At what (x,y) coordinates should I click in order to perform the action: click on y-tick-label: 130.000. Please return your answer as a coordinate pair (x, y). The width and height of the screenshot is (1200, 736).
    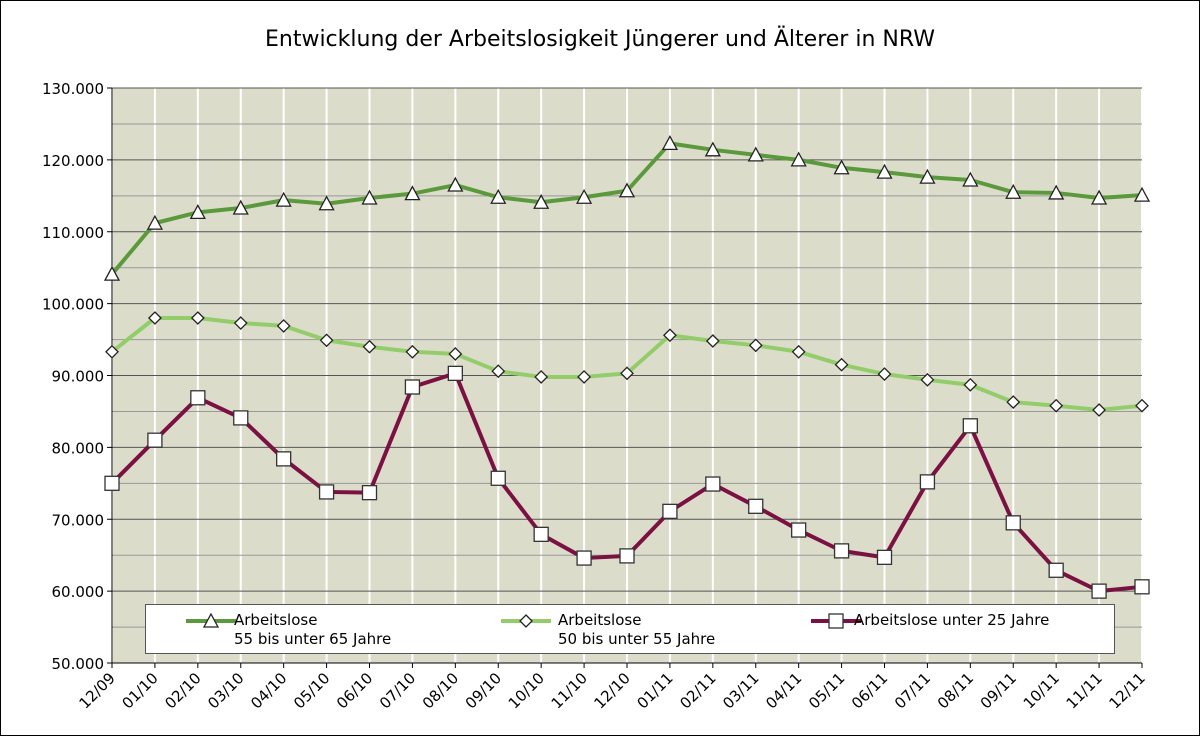
    Looking at the image, I should click on (73, 89).